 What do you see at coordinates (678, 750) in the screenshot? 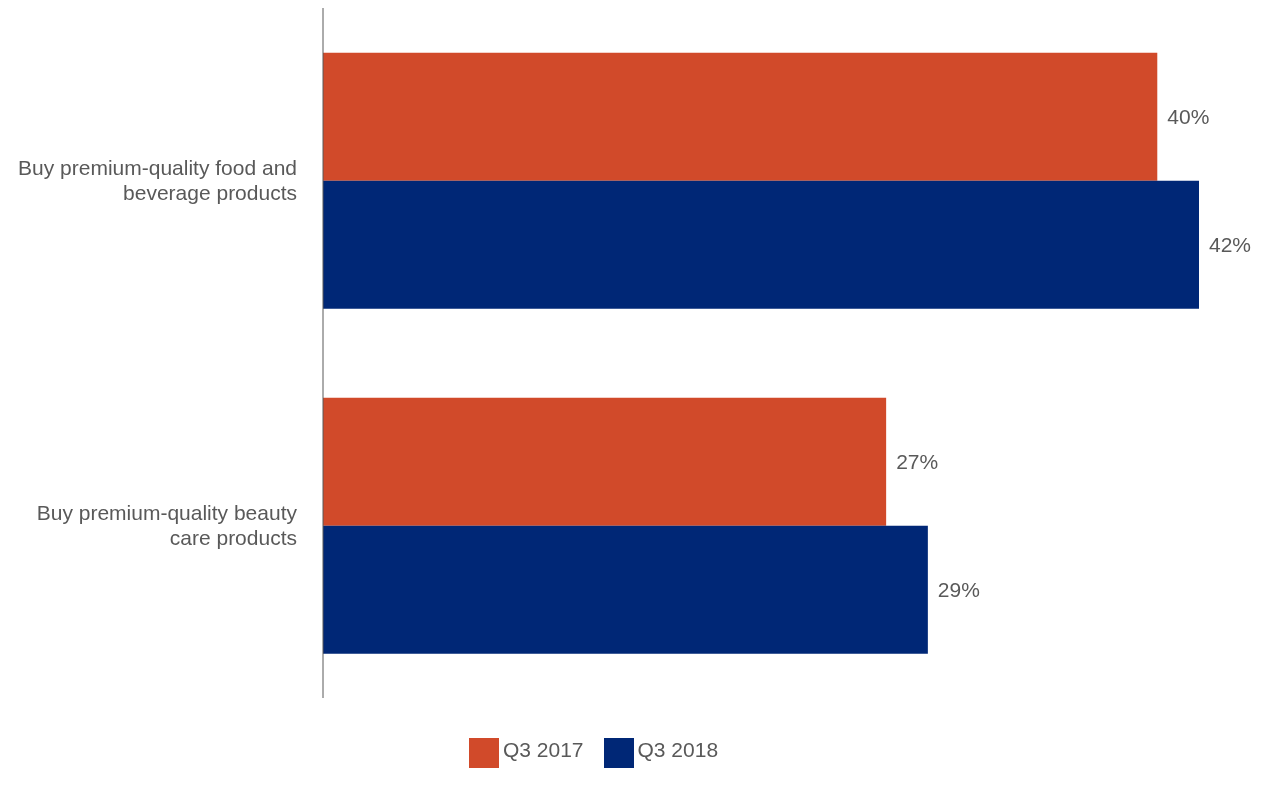
I see `legend-label: Q3 2018` at bounding box center [678, 750].